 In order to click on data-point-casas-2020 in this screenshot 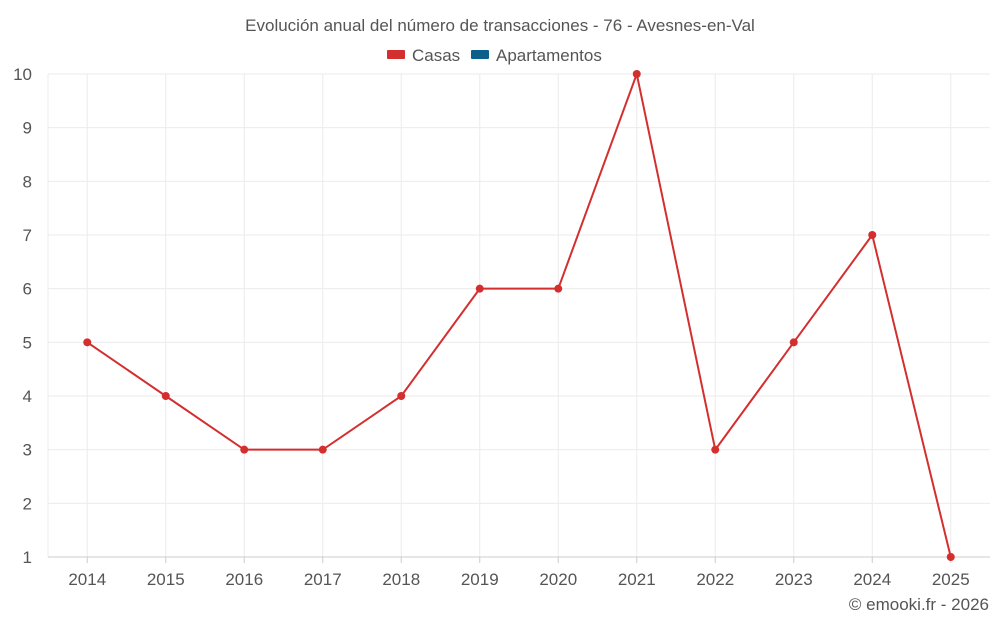, I will do `click(558, 288)`.